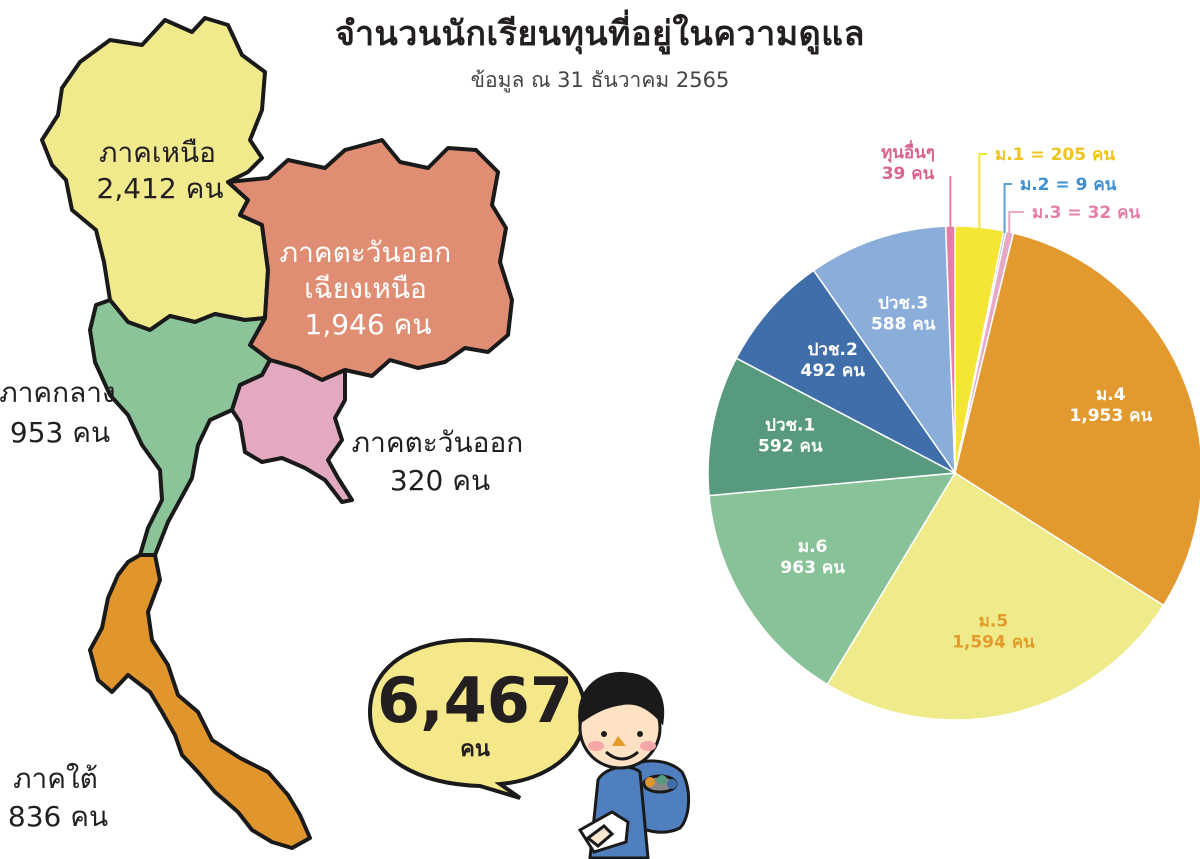  I want to click on pie-label-2: ม.3 = 32 คน, so click(1086, 213).